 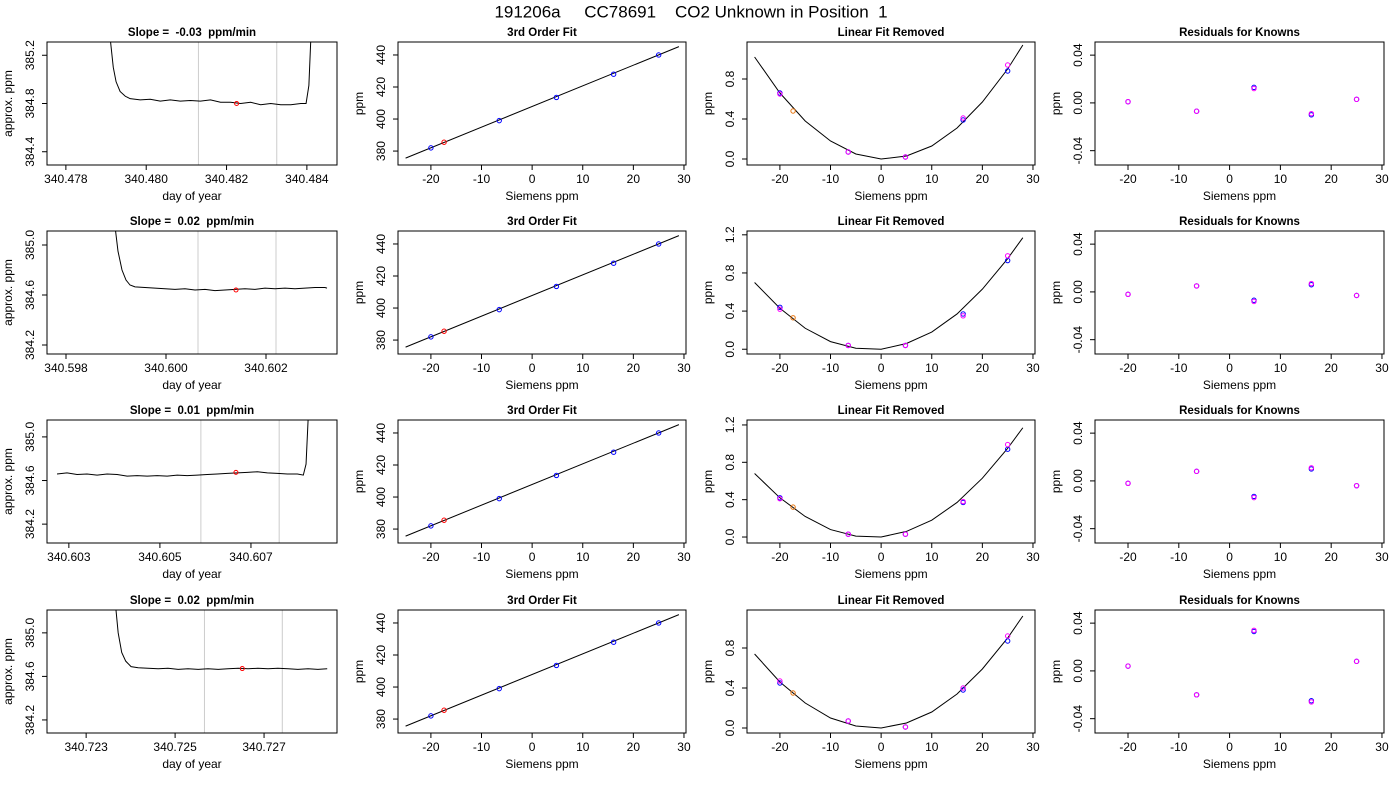 I want to click on y-tick-label: 0.04, so click(x=1078, y=623).